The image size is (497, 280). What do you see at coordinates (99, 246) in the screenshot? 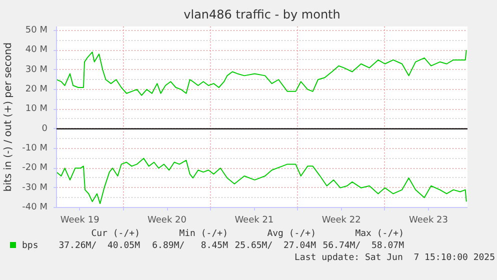
I see `text: 37.26M/ 40.05M` at bounding box center [99, 246].